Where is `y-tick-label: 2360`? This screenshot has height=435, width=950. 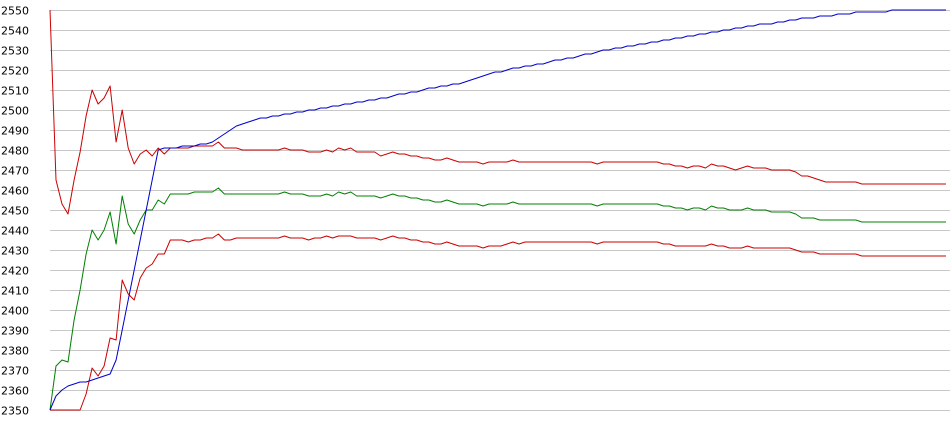 y-tick-label: 2360 is located at coordinates (15, 391).